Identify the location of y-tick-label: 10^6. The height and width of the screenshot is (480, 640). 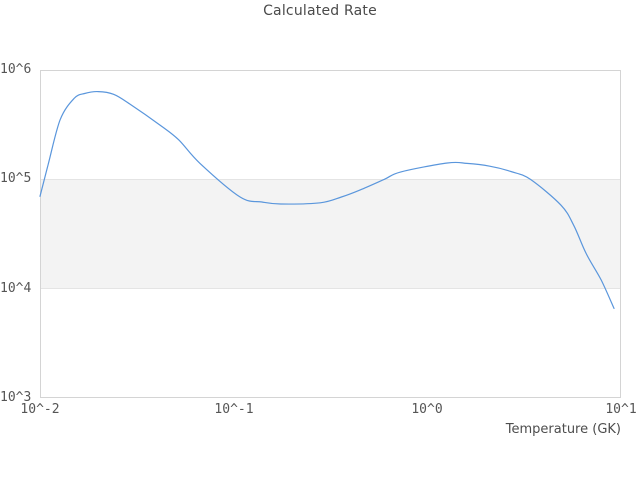
(16, 69).